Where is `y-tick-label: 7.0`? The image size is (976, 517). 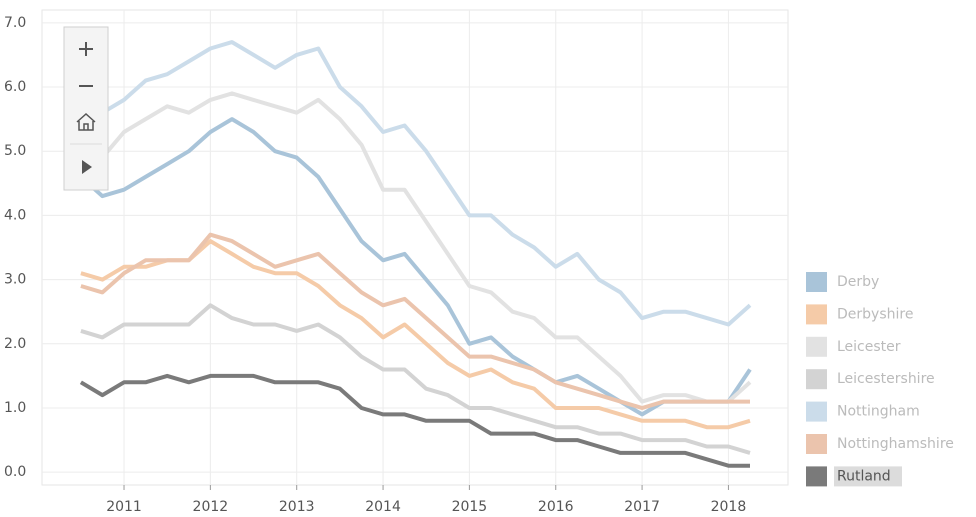
y-tick-label: 7.0 is located at coordinates (15, 23).